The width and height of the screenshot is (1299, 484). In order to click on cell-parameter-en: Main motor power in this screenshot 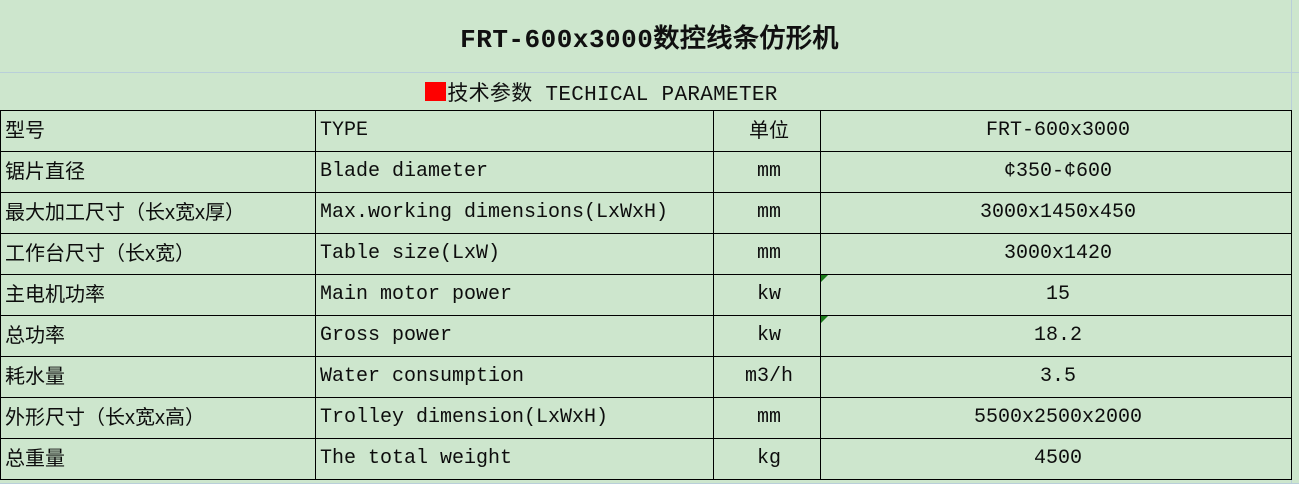, I will do `click(514, 295)`.